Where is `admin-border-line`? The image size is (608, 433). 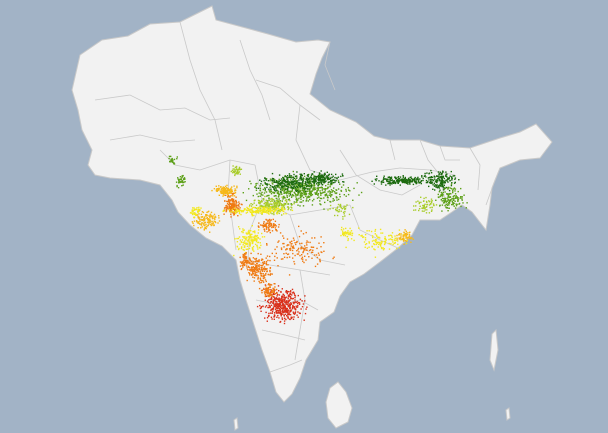 admin-border-line is located at coordinates (493, 186).